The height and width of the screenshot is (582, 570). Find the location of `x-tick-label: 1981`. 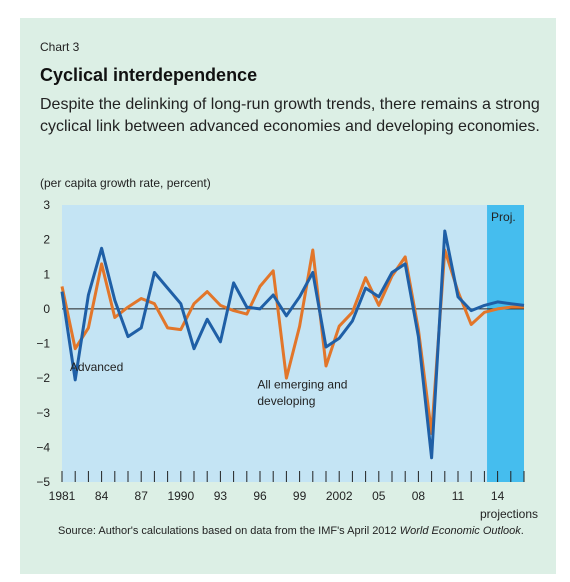

x-tick-label: 1981 is located at coordinates (62, 496).